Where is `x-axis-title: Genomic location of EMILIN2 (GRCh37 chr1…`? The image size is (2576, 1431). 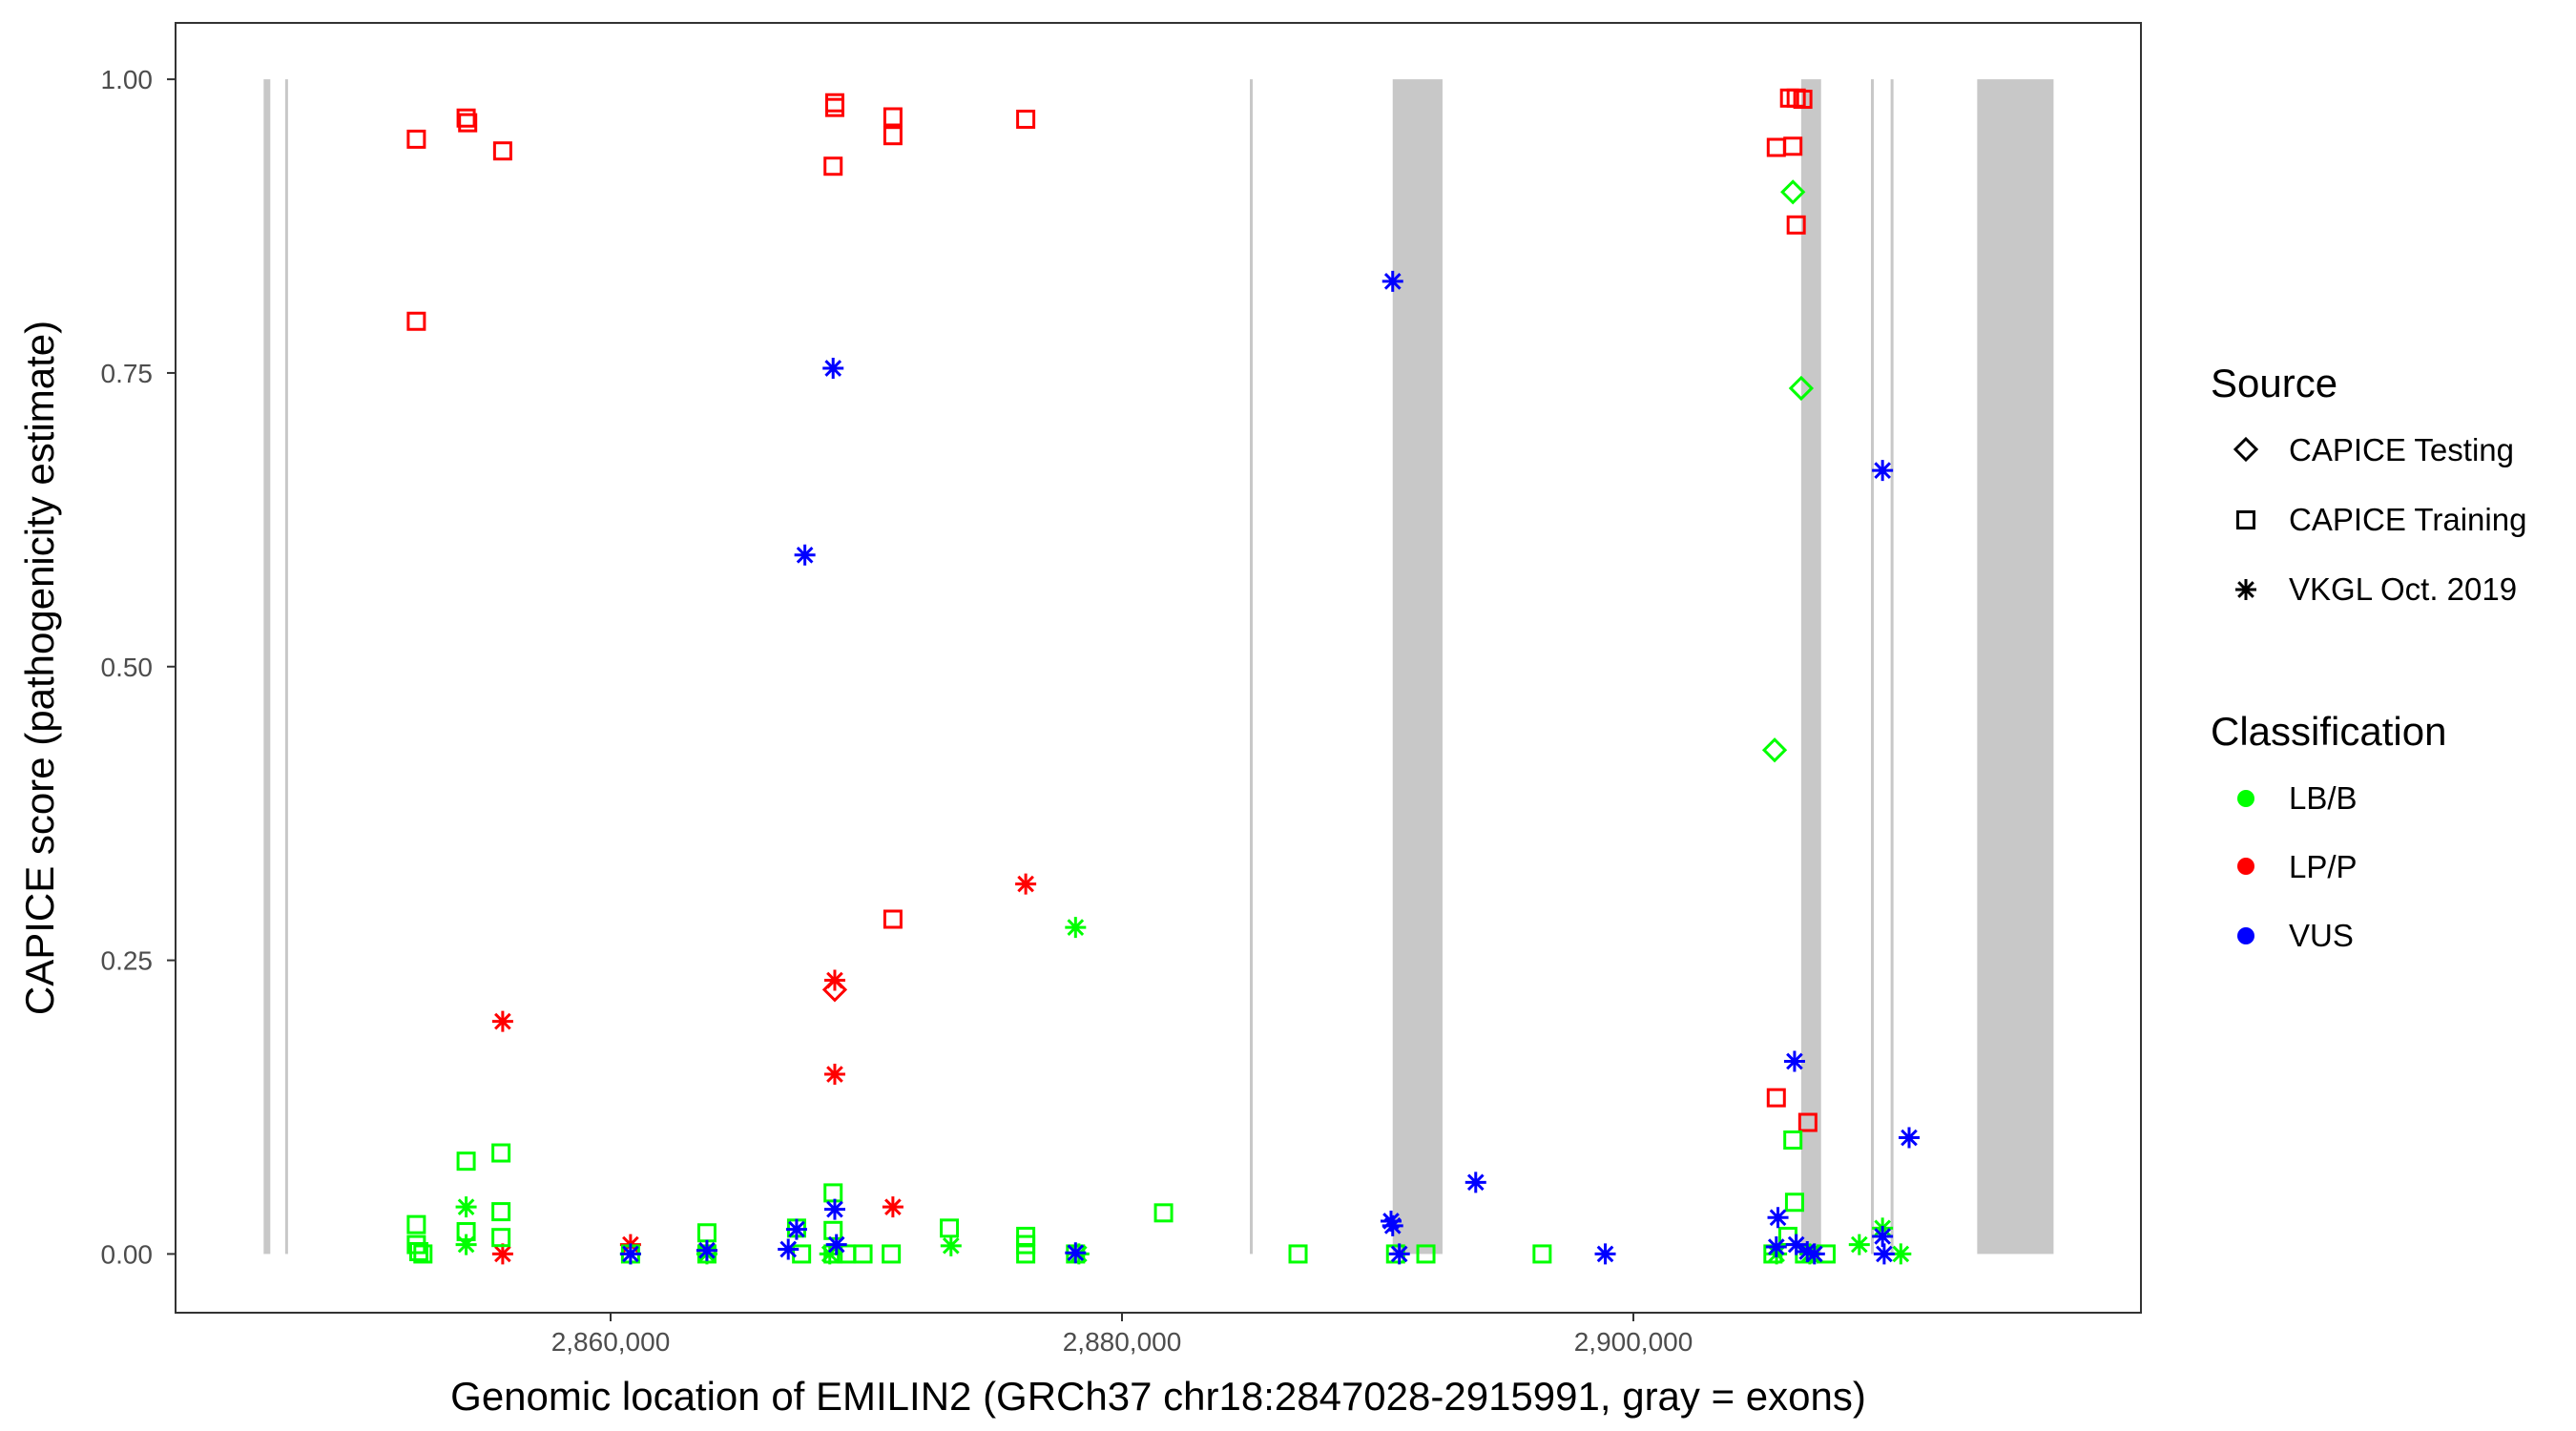 x-axis-title: Genomic location of EMILIN2 (GRCh37 chr1… is located at coordinates (1158, 1396).